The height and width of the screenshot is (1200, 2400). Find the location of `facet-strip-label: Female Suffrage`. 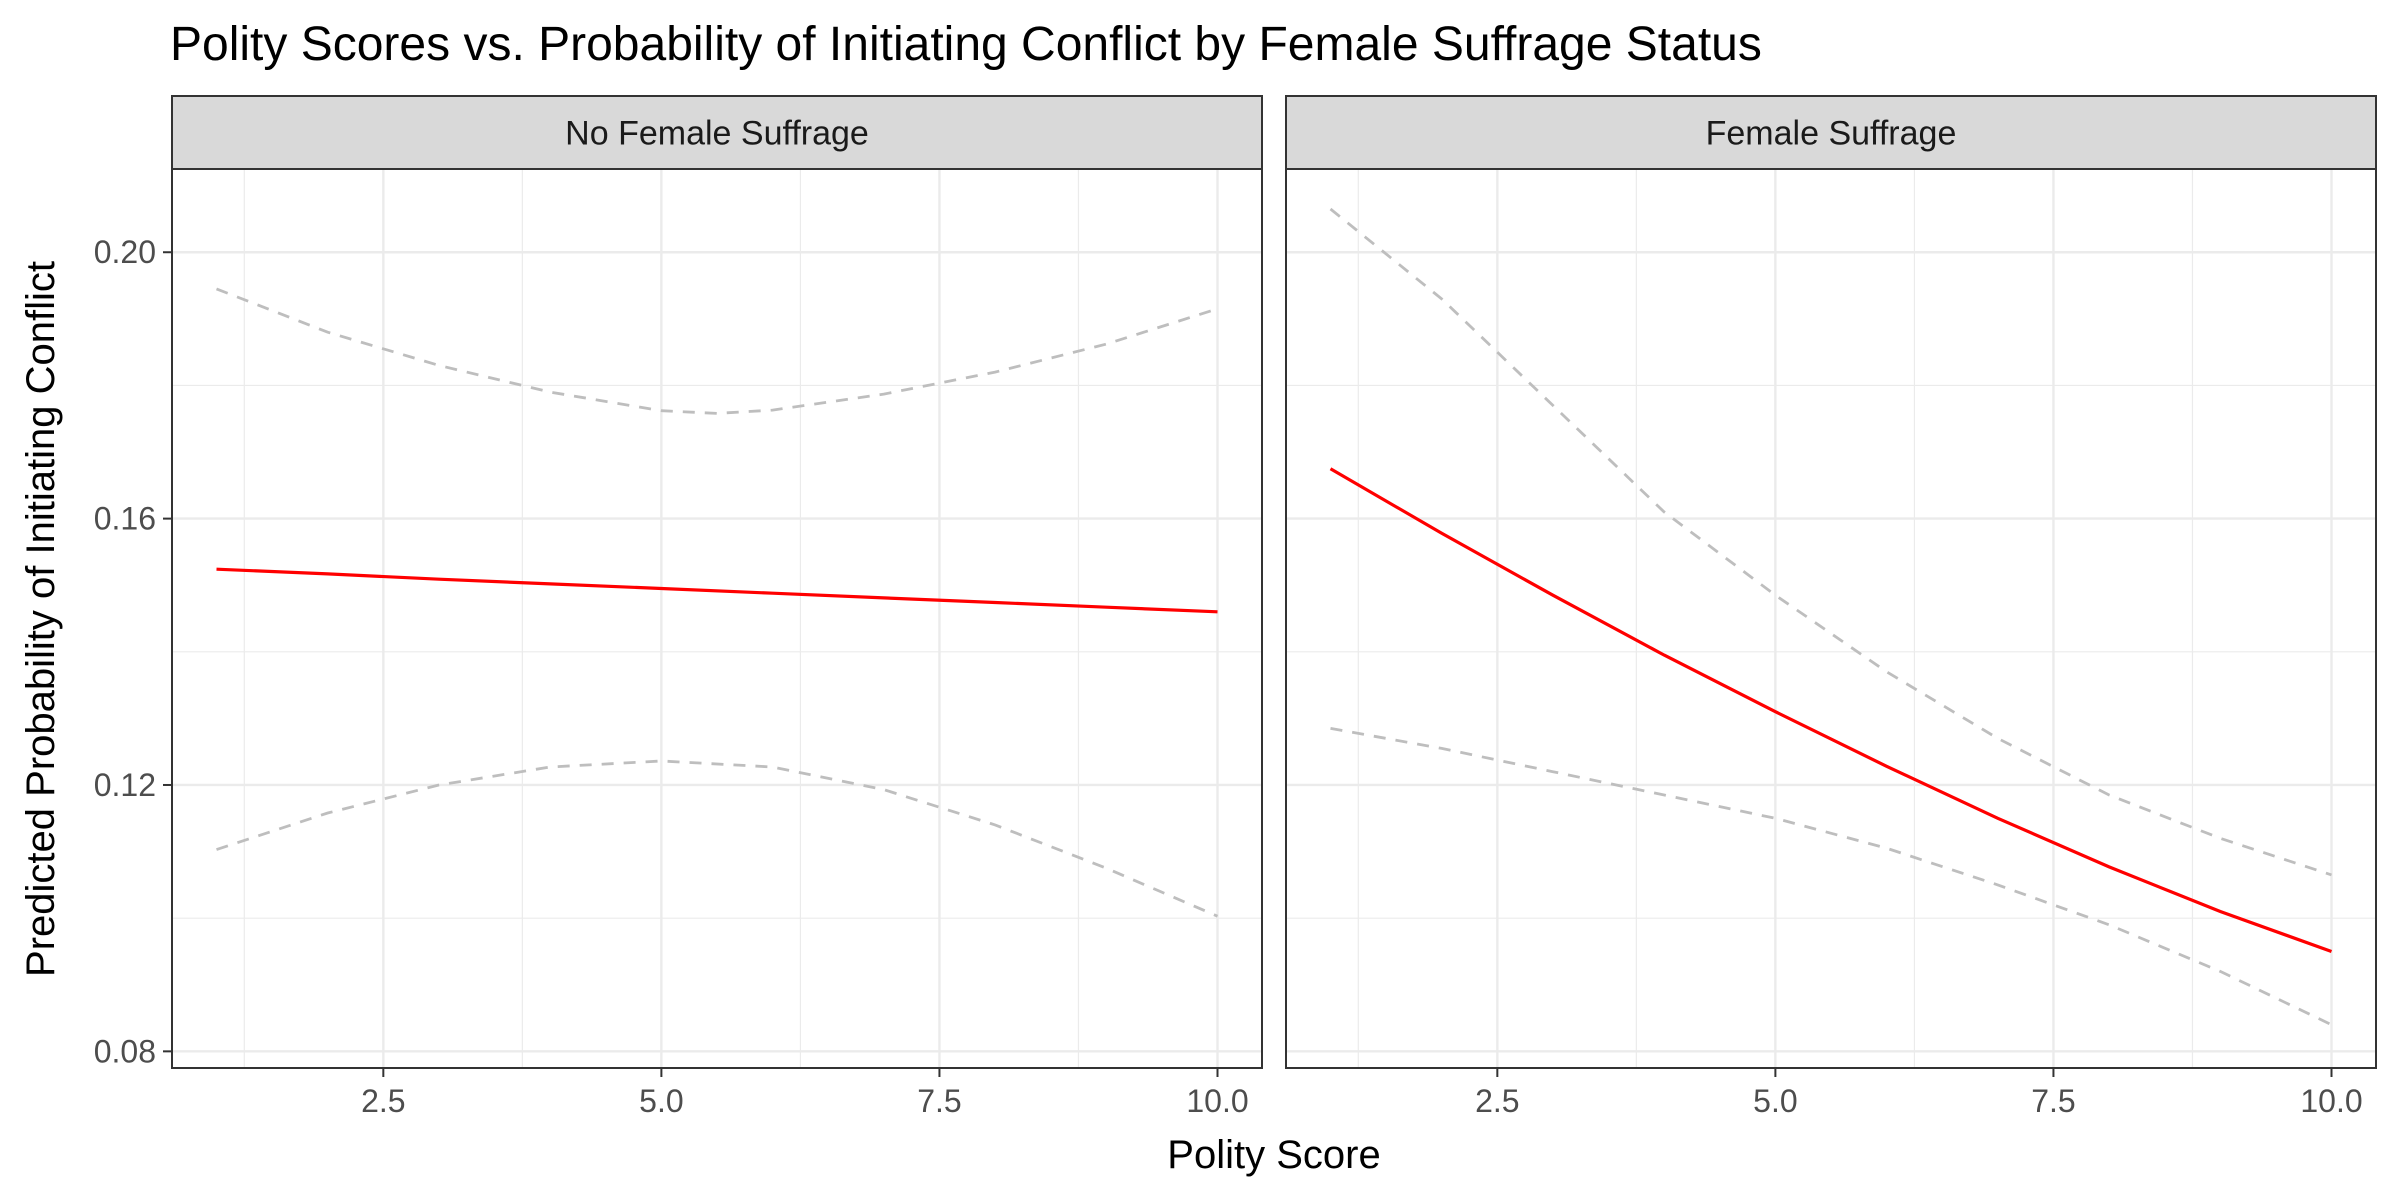

facet-strip-label: Female Suffrage is located at coordinates (1831, 134).